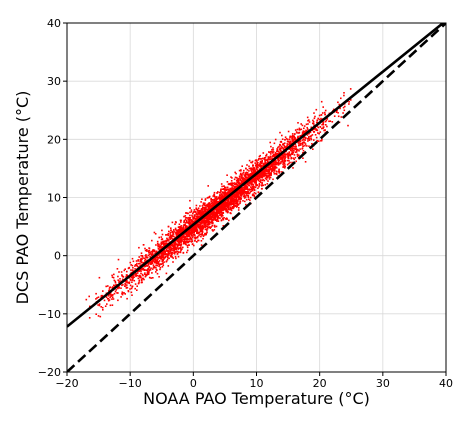  Describe the element at coordinates (256, 398) in the screenshot. I see `x-axis-label: NOAA PAO Temperature (°C)` at that location.